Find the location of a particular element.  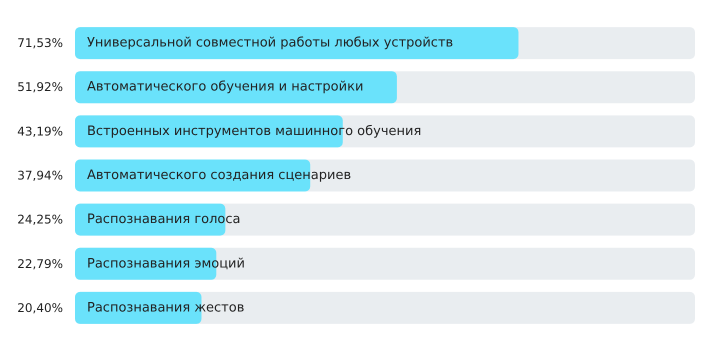

data-label: 24,25% is located at coordinates (40, 219).